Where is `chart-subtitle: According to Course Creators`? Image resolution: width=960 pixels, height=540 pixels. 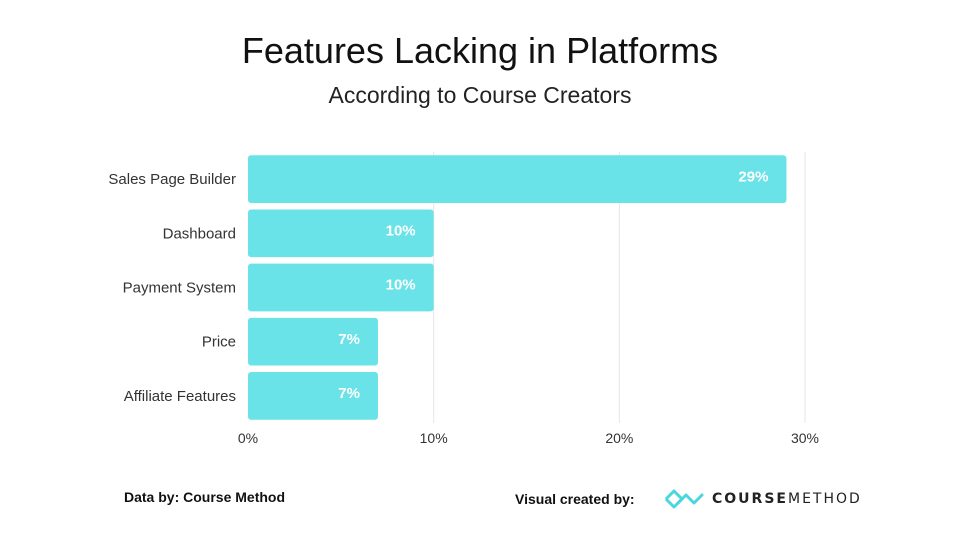
chart-subtitle: According to Course Creators is located at coordinates (480, 95).